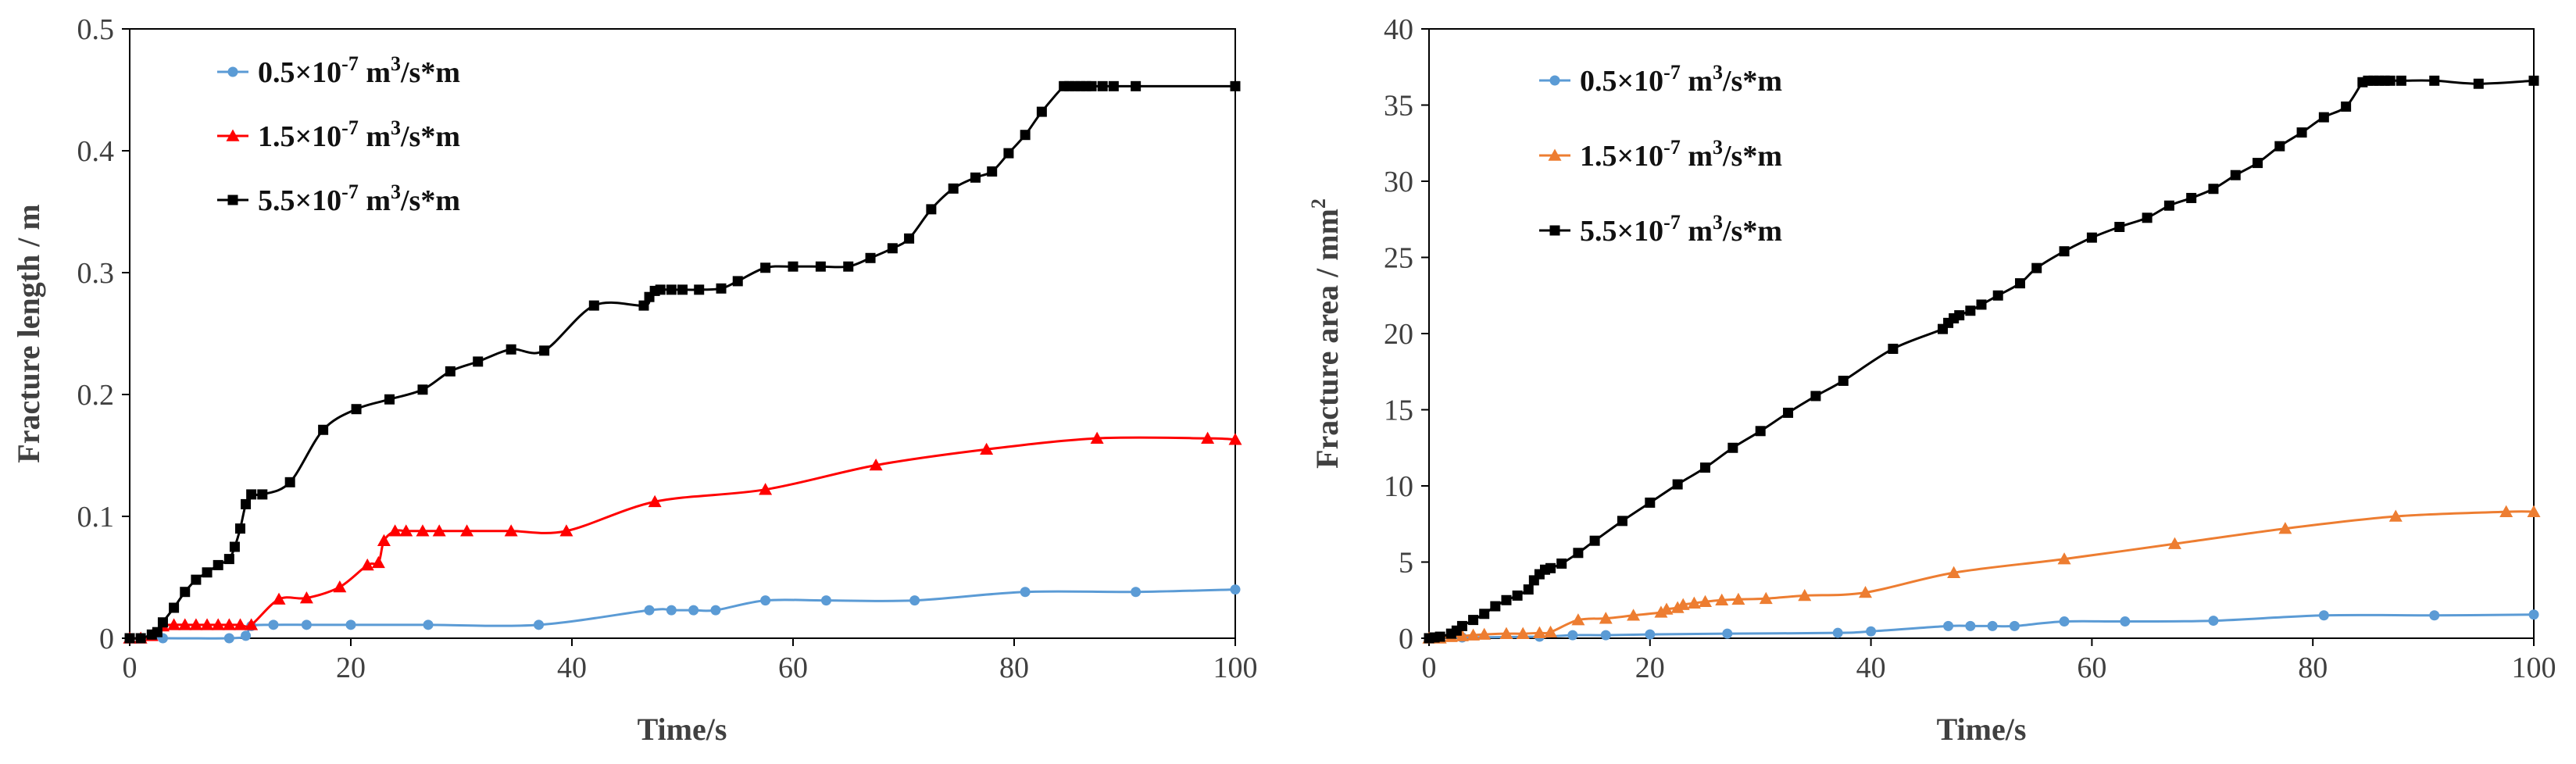  I want to click on y-tick-label: 0.4, so click(96, 151).